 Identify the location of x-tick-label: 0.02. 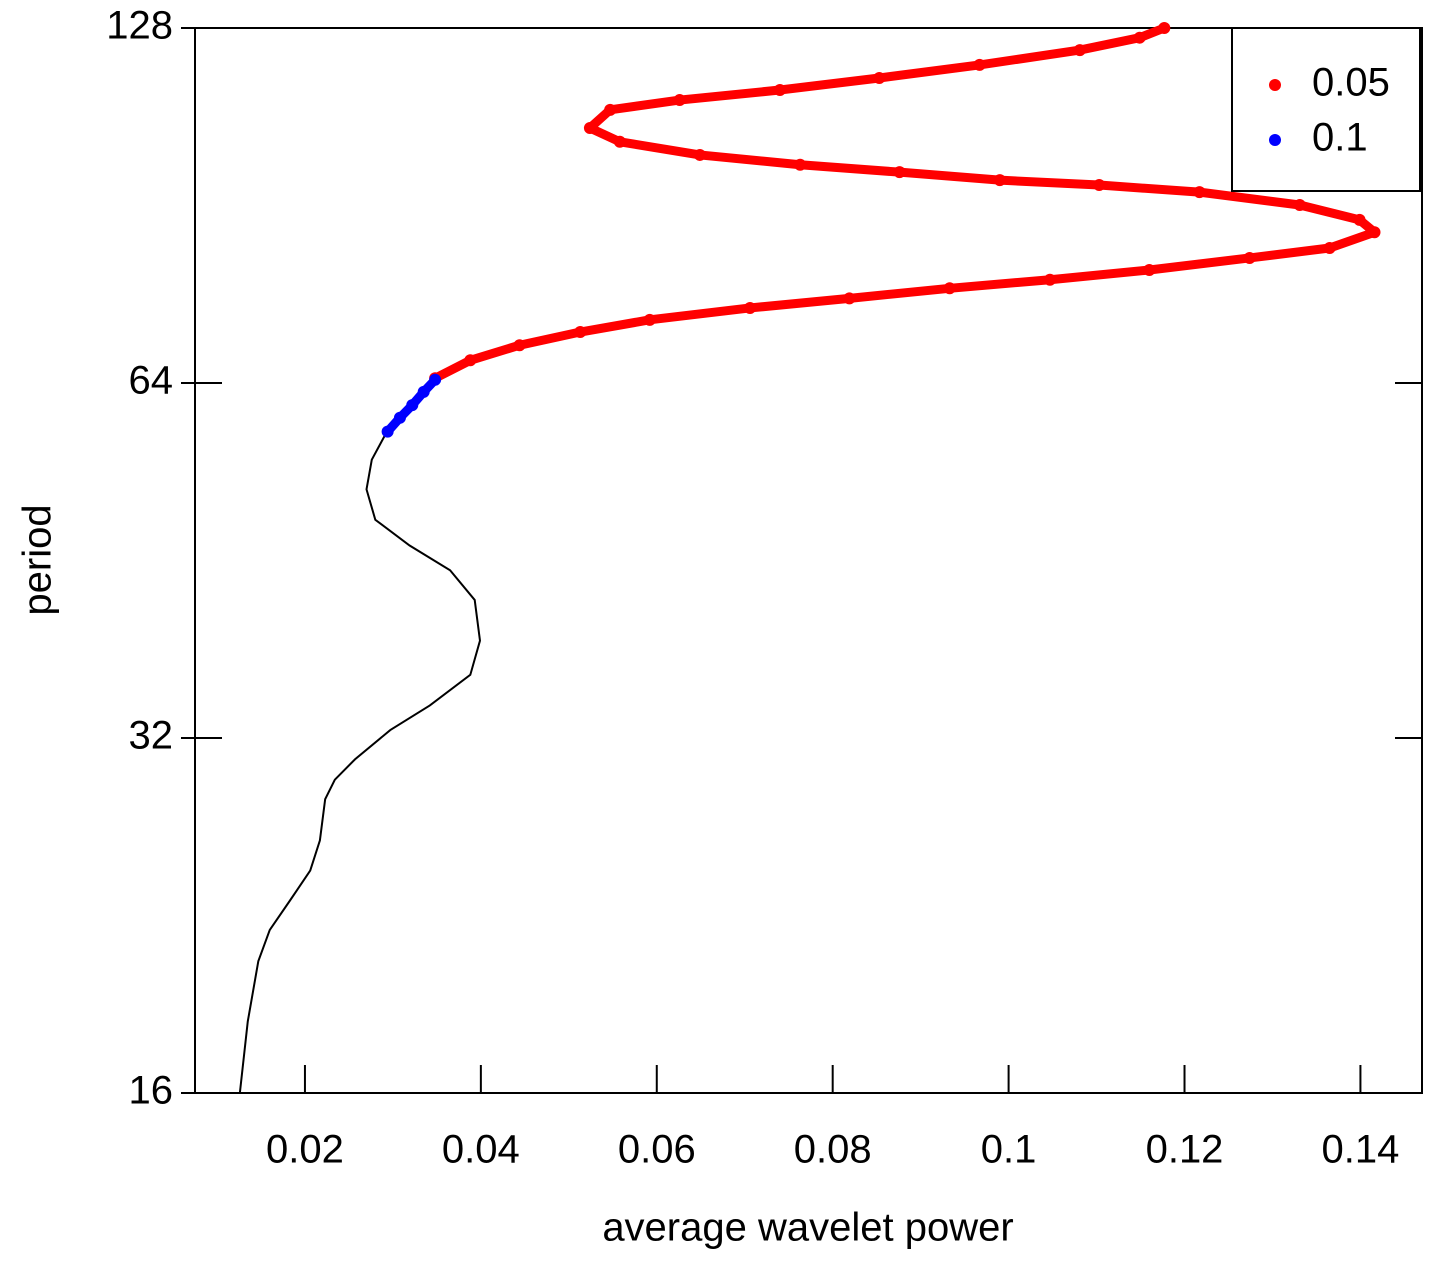
(305, 1150).